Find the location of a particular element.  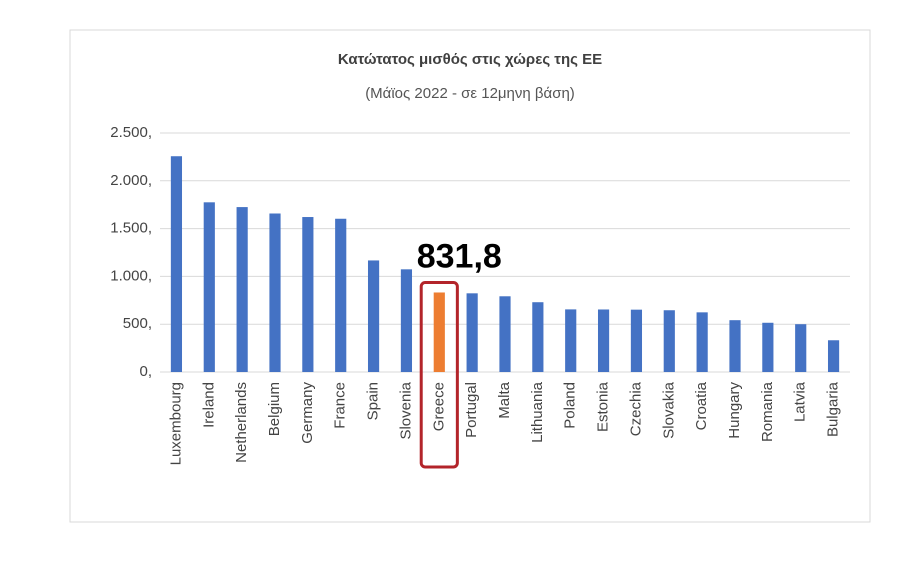

x-tick-label: Estonia is located at coordinates (603, 406).